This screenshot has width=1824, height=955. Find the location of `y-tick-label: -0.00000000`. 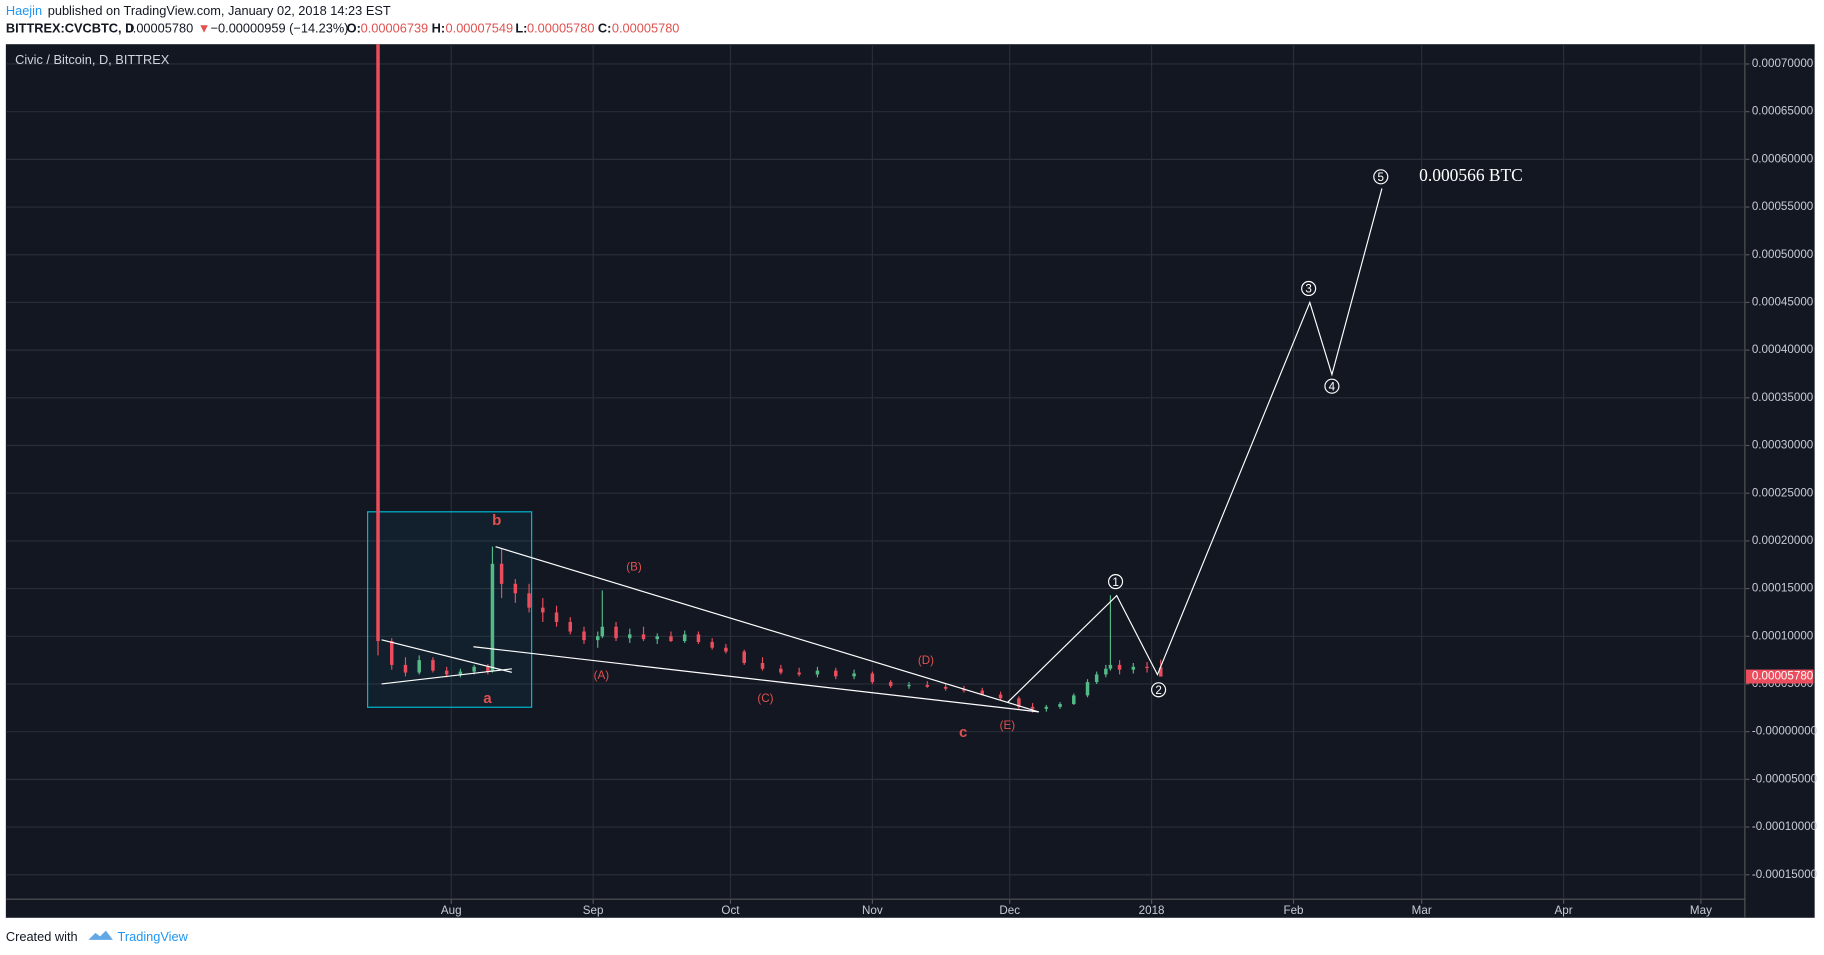

y-tick-label: -0.00000000 is located at coordinates (1785, 731).